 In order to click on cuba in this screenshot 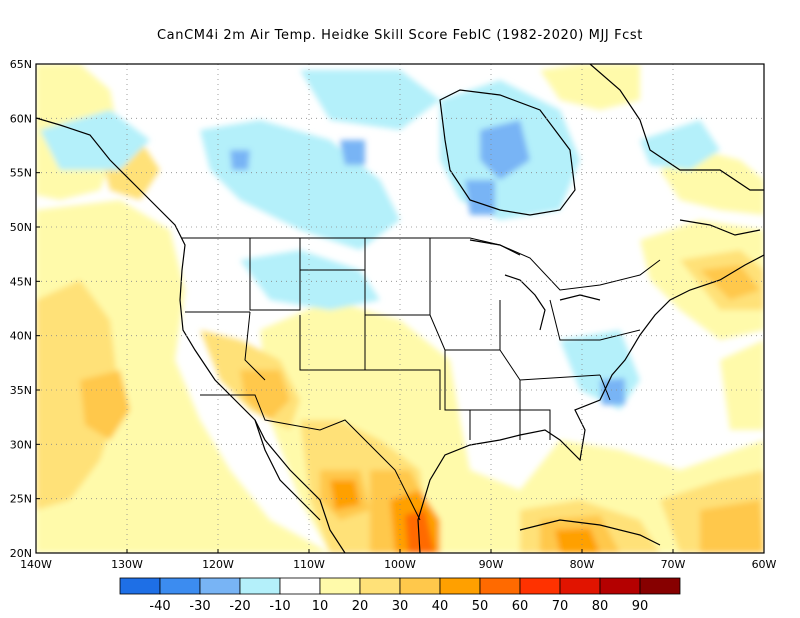, I will do `click(590, 532)`.